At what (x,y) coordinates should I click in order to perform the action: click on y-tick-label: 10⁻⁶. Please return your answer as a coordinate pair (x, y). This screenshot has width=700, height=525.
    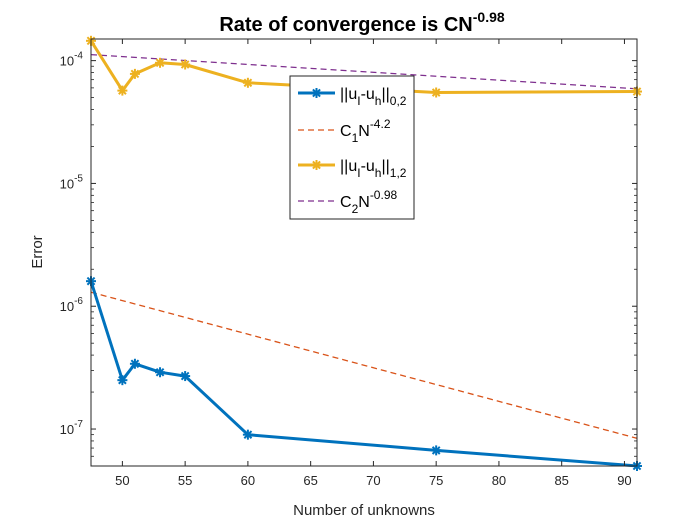
    Looking at the image, I should click on (72, 305).